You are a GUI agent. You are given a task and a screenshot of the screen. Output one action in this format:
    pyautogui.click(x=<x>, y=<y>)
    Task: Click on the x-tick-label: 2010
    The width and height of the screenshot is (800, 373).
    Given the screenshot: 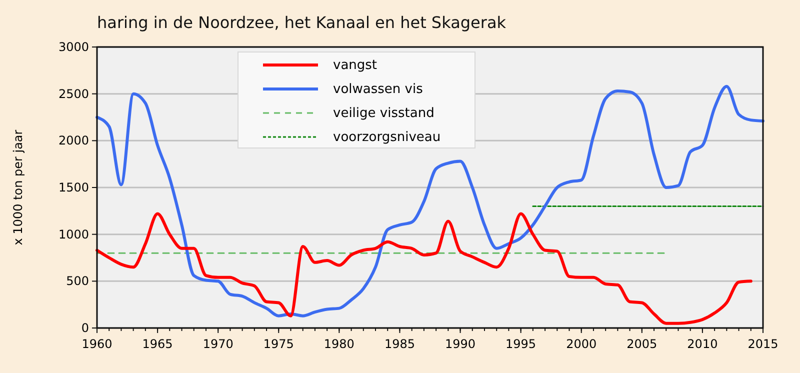 What is the action you would take?
    pyautogui.click(x=702, y=344)
    